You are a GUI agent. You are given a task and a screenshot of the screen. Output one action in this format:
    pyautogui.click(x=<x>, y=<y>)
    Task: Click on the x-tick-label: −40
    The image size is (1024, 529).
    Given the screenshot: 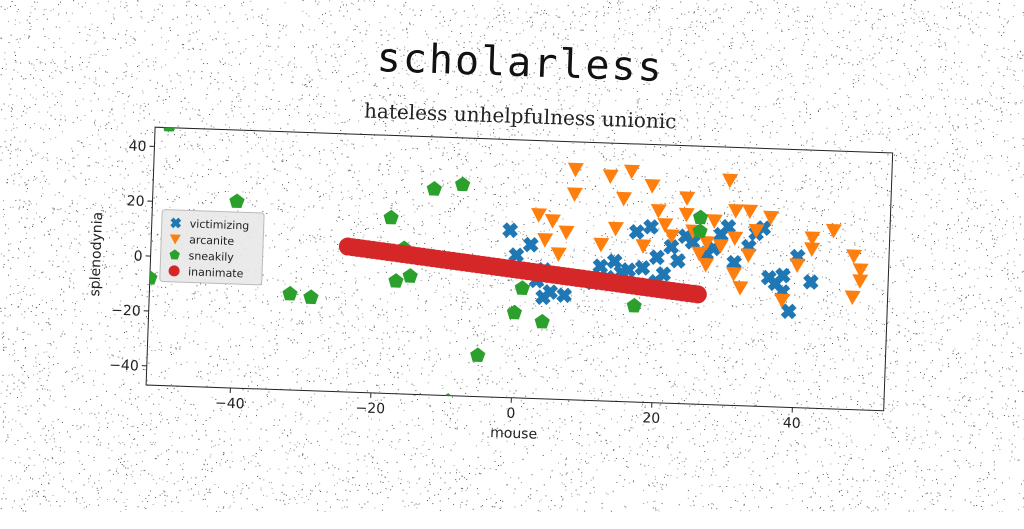 What is the action you would take?
    pyautogui.click(x=230, y=403)
    